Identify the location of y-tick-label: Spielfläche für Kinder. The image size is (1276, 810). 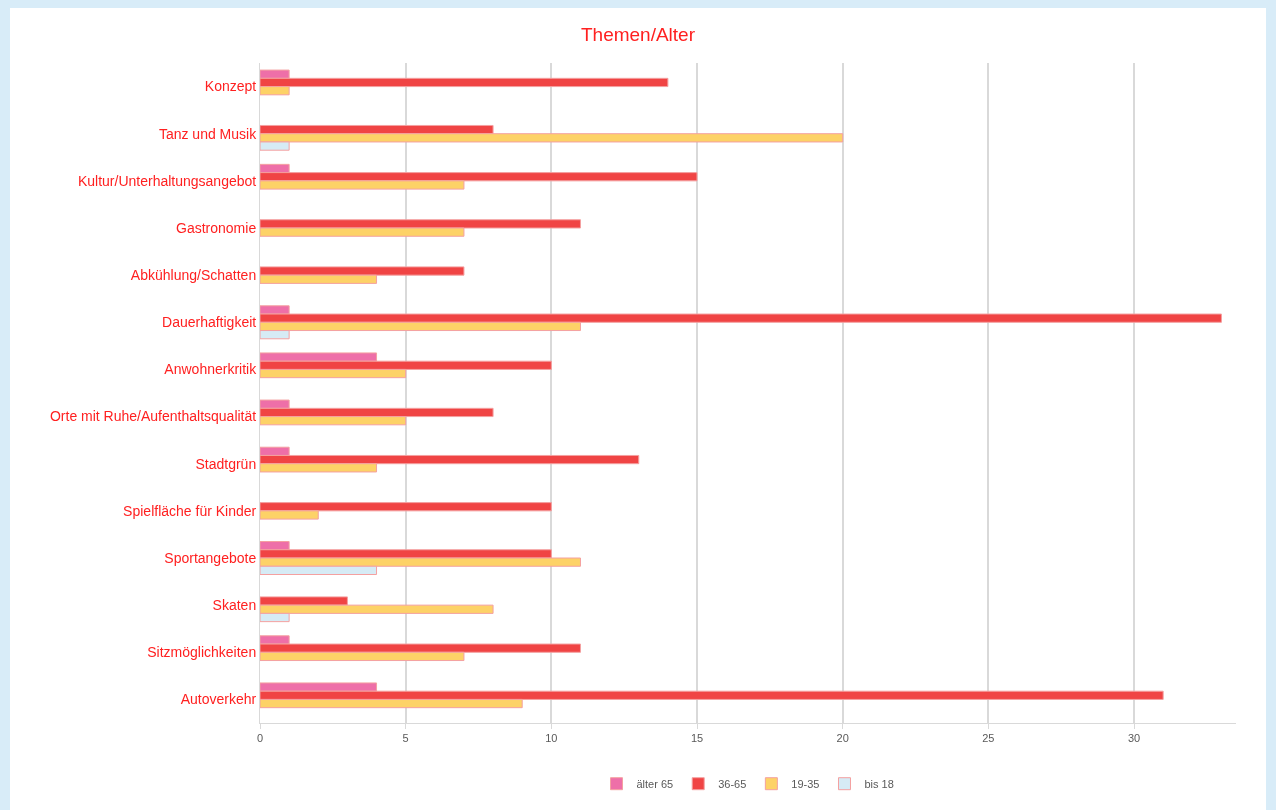
(190, 510).